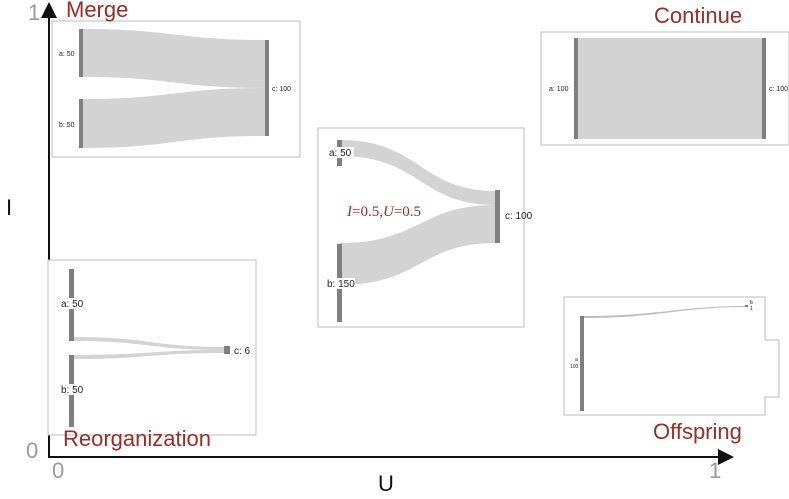 Image resolution: width=789 pixels, height=499 pixels. What do you see at coordinates (58, 470) in the screenshot?
I see `x-axis-min-label: 0` at bounding box center [58, 470].